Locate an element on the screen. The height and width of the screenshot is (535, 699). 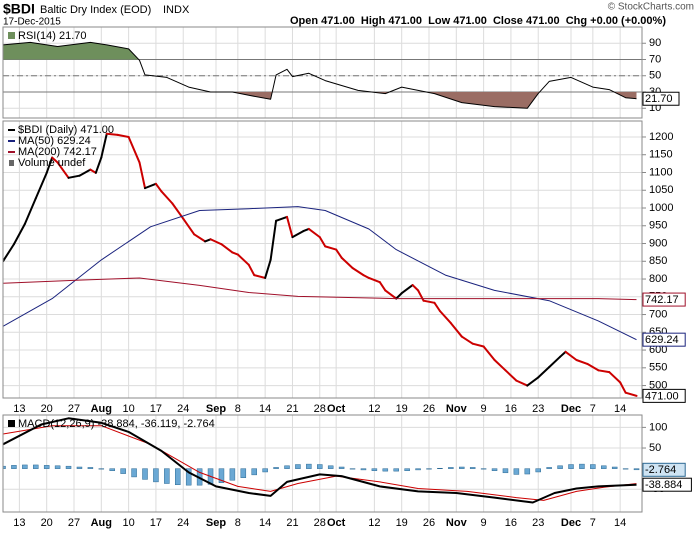
rsi-fill is located at coordinates (320, 51).